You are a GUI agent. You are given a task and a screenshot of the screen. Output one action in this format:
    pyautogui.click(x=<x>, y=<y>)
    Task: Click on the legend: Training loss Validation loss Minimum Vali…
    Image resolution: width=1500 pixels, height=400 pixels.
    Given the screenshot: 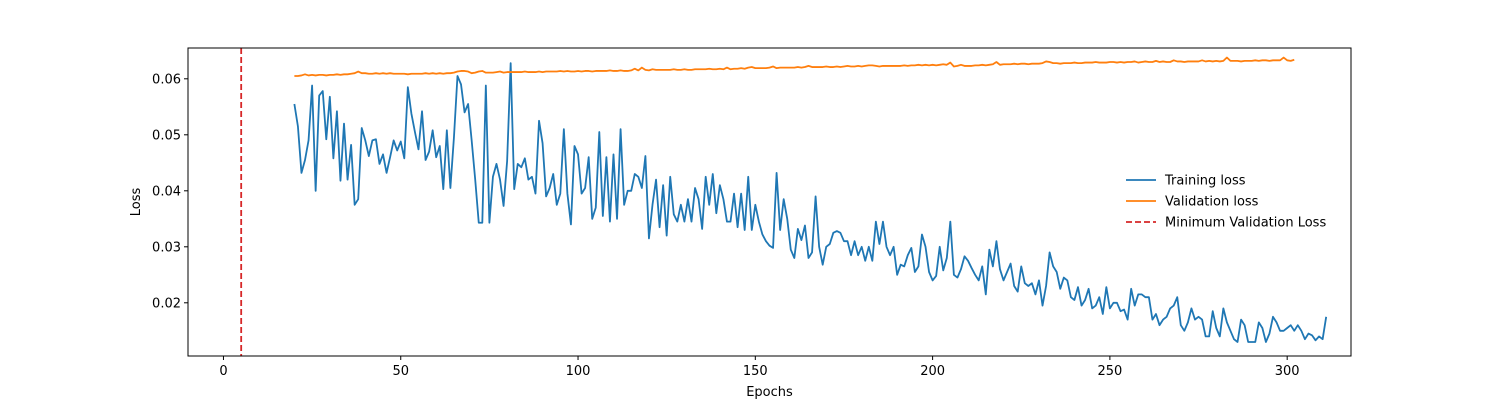 What is the action you would take?
    pyautogui.click(x=1226, y=202)
    